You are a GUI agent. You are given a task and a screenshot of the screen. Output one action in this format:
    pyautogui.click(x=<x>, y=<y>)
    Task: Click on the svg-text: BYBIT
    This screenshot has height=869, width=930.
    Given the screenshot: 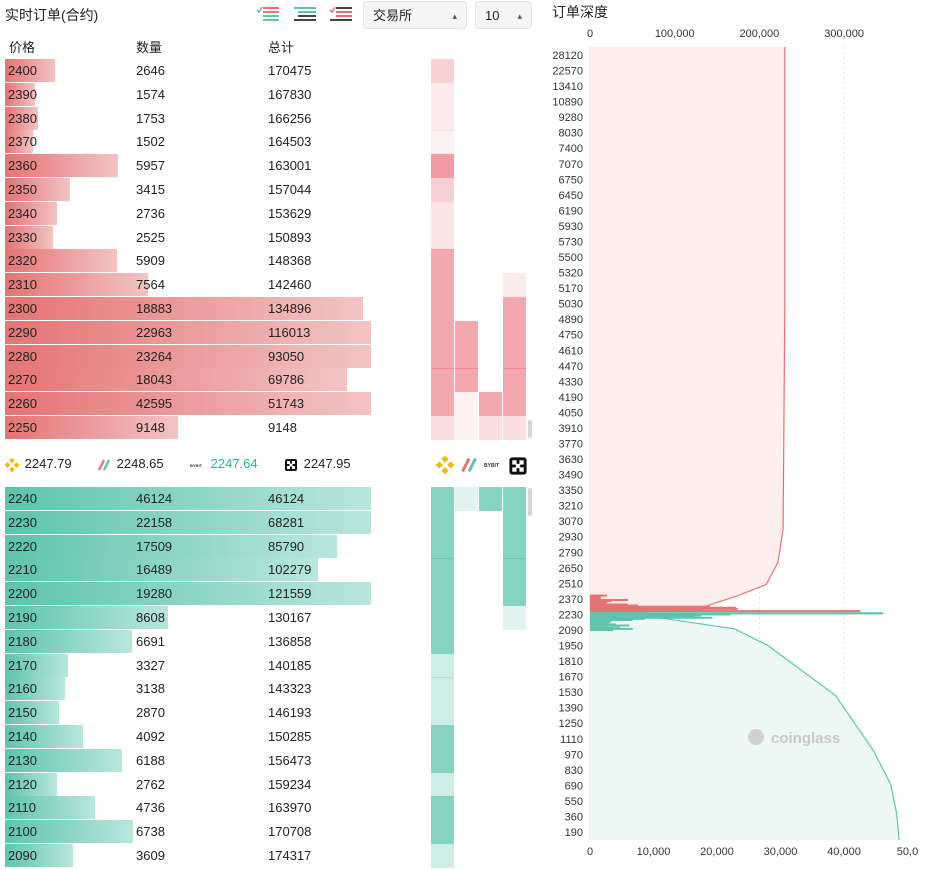 What is the action you would take?
    pyautogui.click(x=491, y=466)
    